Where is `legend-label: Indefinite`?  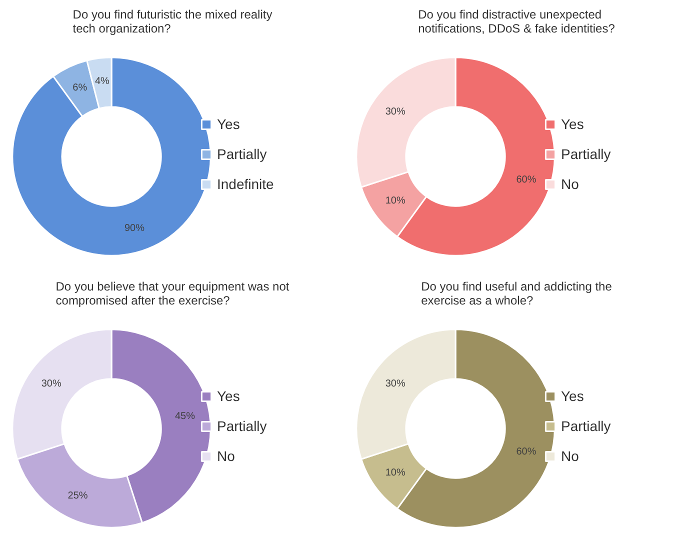
legend-label: Indefinite is located at coordinates (245, 184).